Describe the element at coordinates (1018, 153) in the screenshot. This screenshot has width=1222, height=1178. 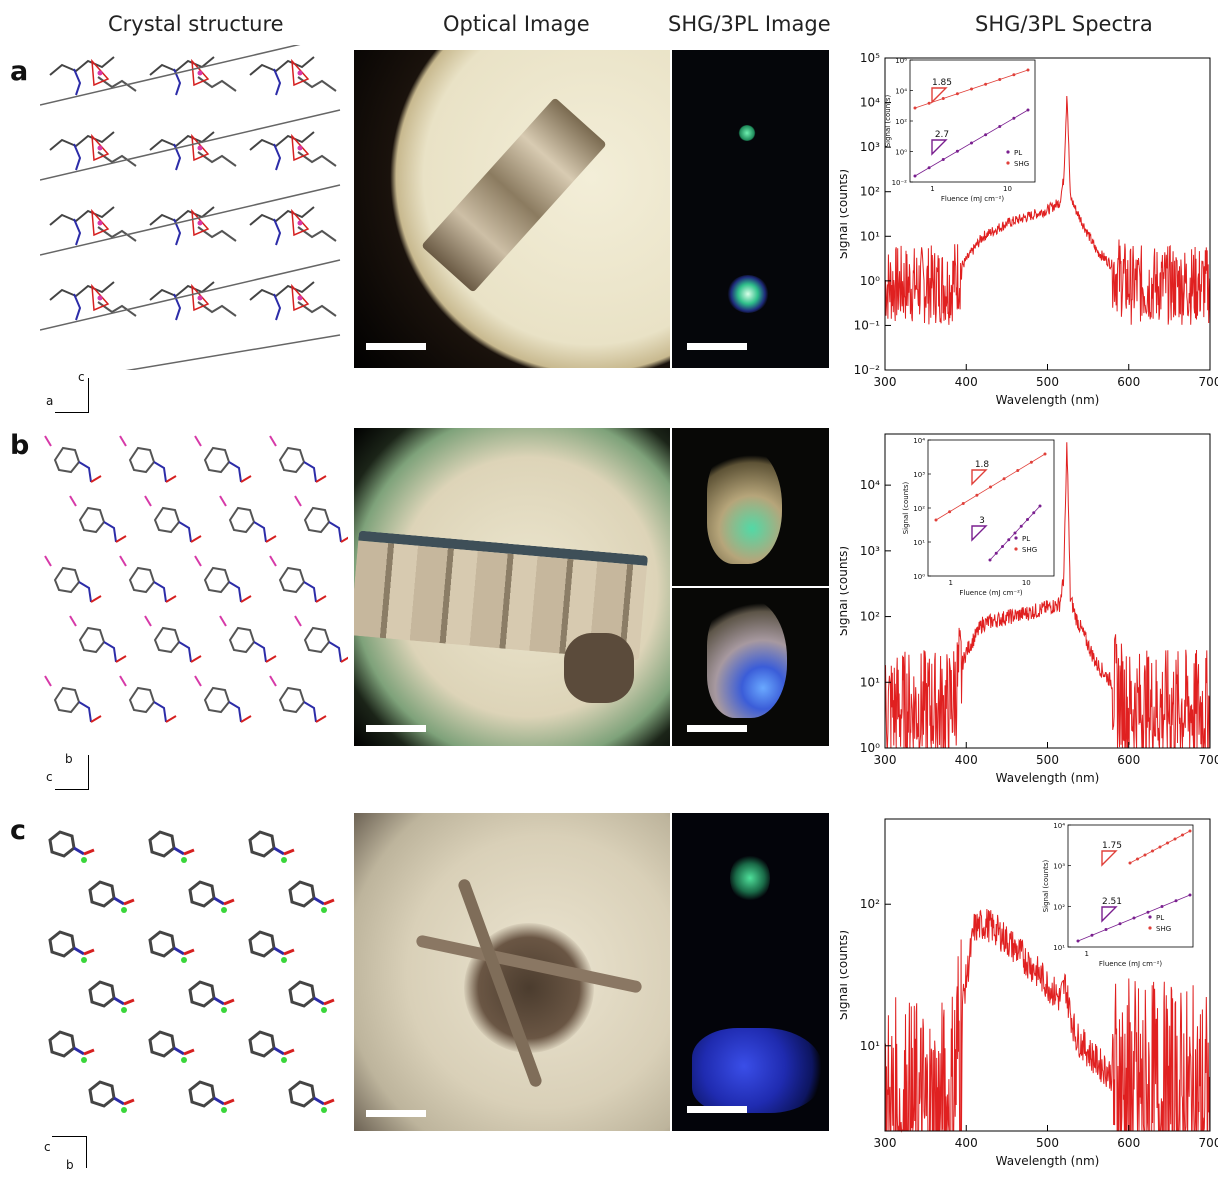
I see `inset-legend-pl: PL` at that location.